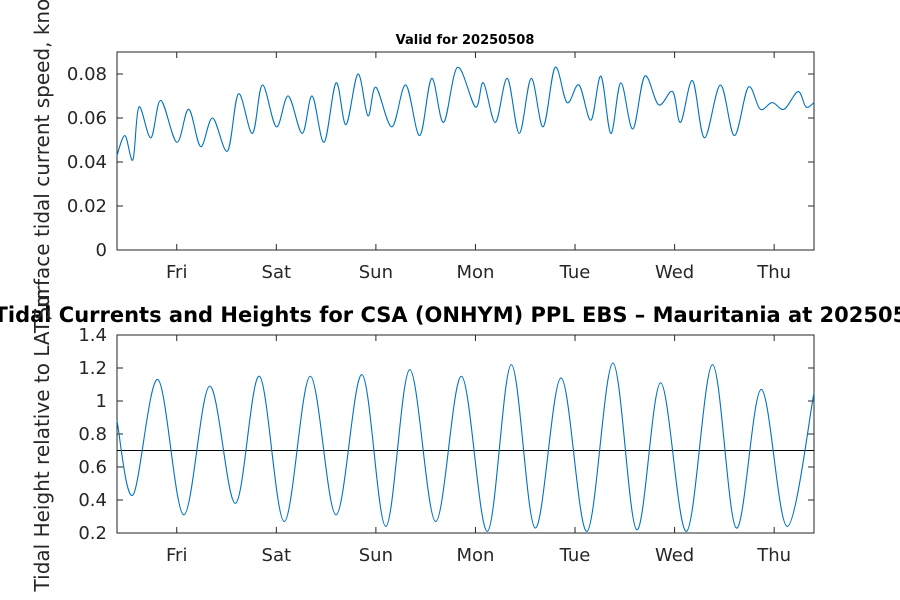 The width and height of the screenshot is (900, 600). What do you see at coordinates (277, 272) in the screenshot?
I see `current-speed-x-tick-label: Sat` at bounding box center [277, 272].